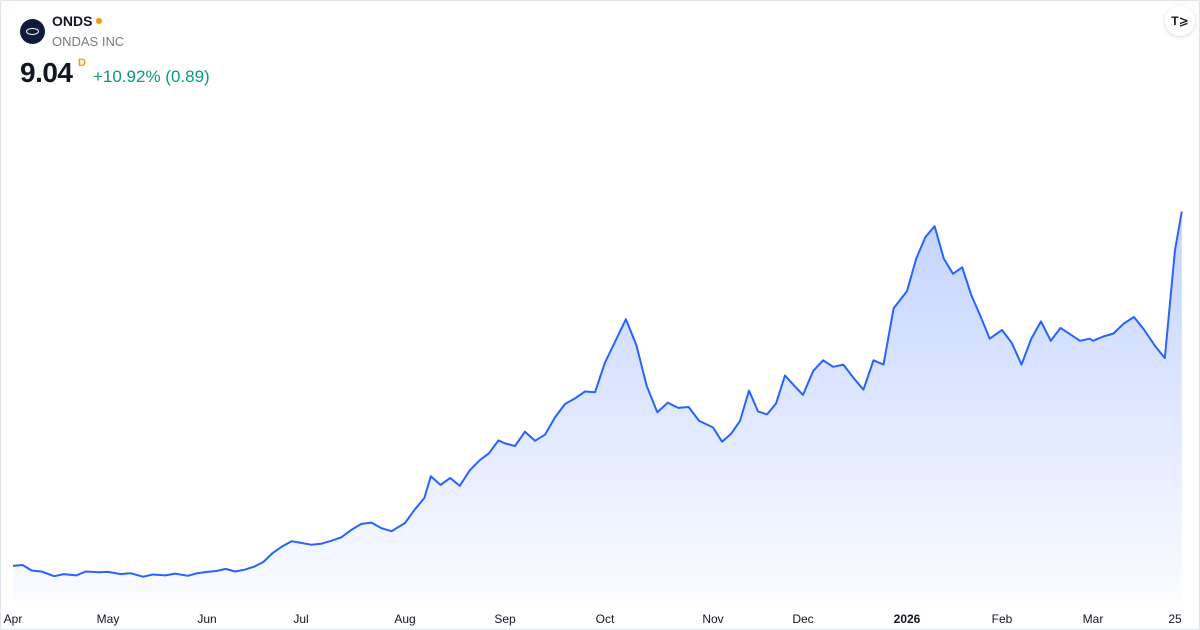 The image size is (1200, 630). Describe the element at coordinates (108, 619) in the screenshot. I see `x-tick-label: May` at that location.